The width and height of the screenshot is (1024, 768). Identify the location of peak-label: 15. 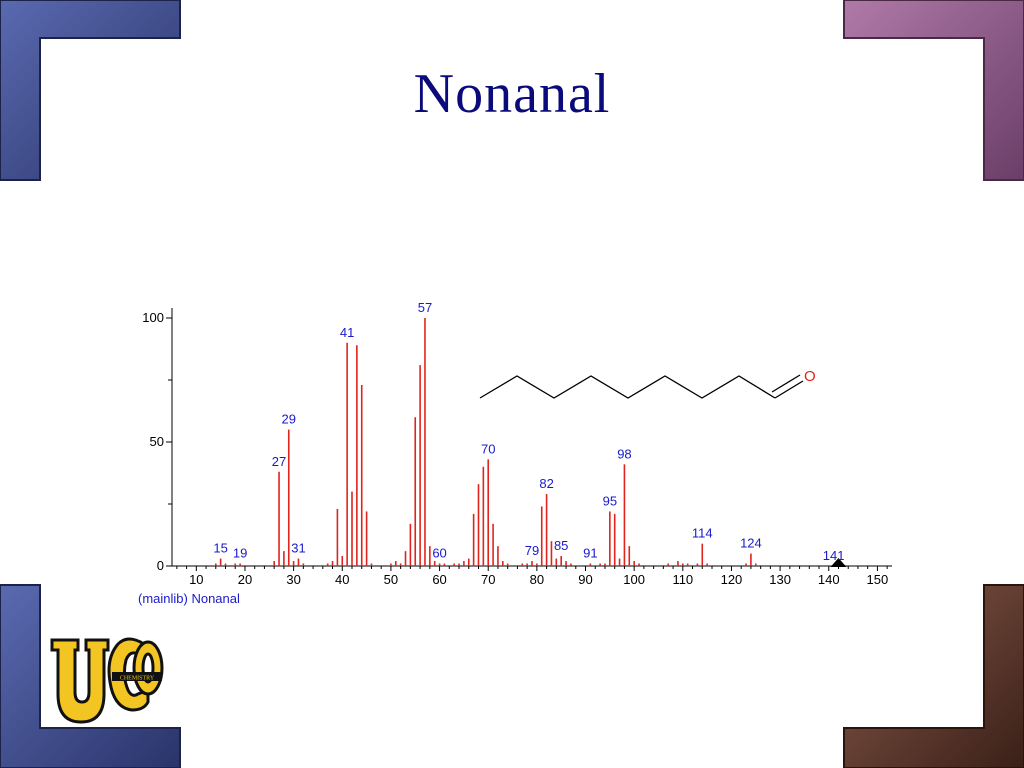
(220, 548).